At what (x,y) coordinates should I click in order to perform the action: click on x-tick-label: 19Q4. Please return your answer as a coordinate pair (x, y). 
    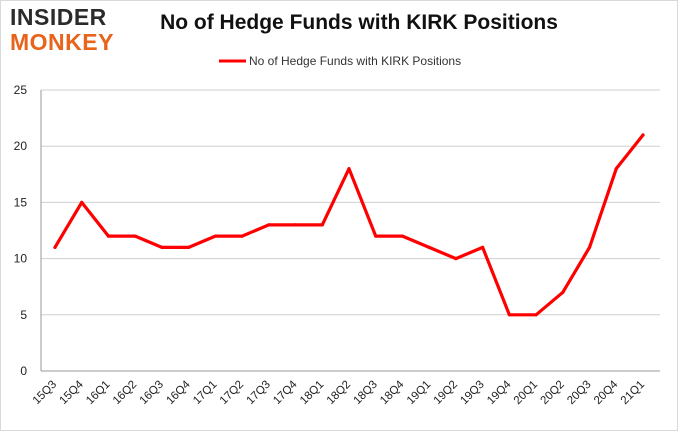
    Looking at the image, I should click on (499, 392).